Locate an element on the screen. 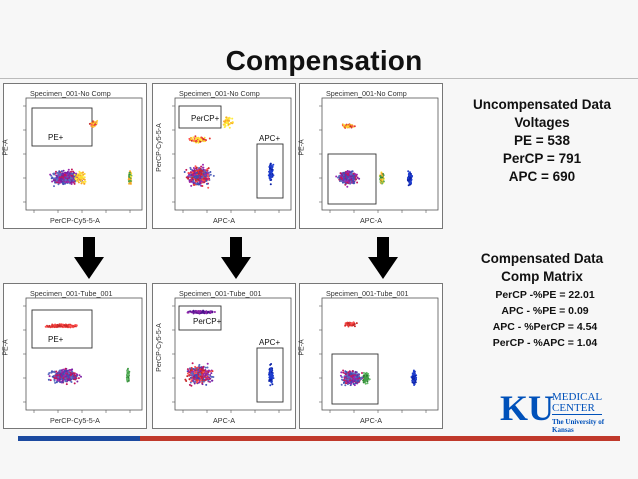  plot-top-2-canvas is located at coordinates (232, 155).